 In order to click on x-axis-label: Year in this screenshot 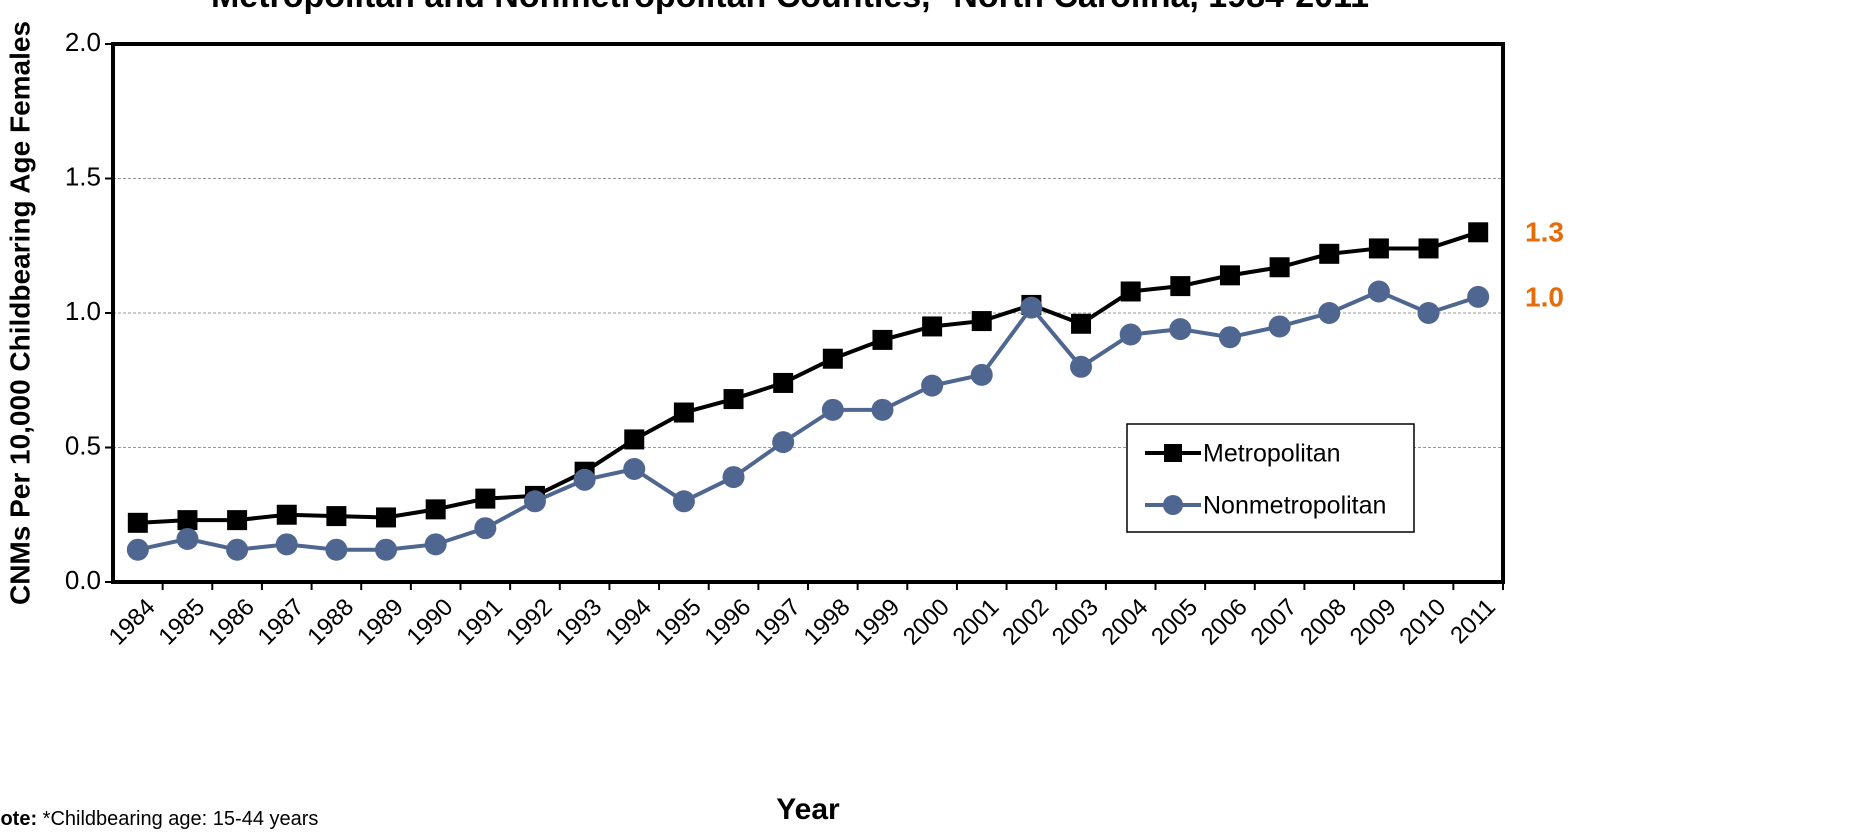, I will do `click(808, 809)`.